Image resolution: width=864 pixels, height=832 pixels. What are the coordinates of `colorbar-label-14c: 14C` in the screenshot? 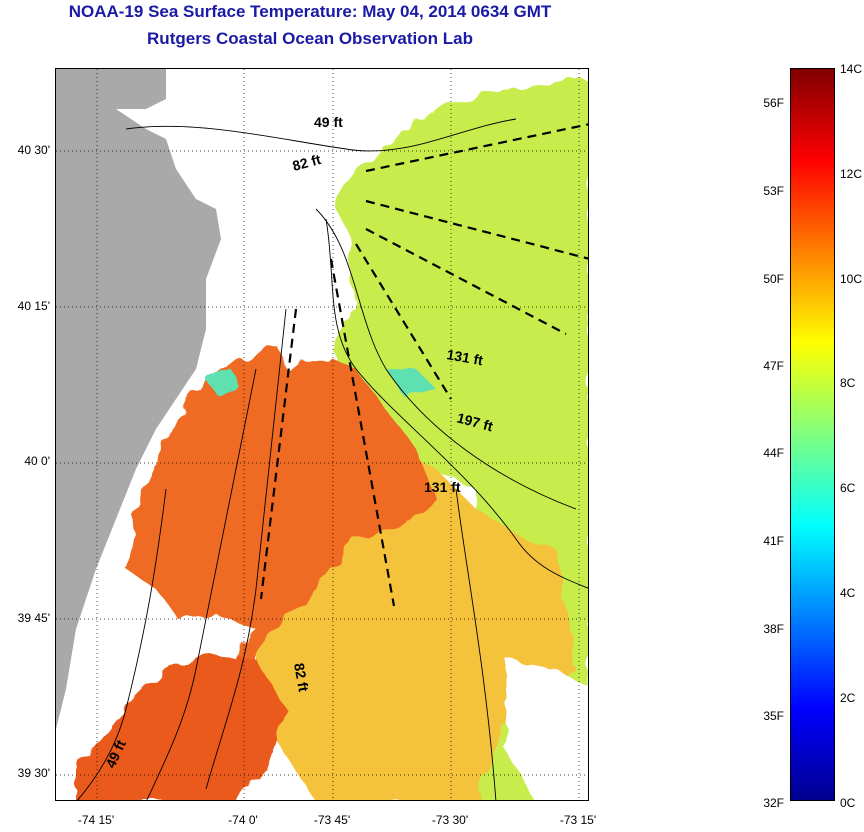 It's located at (851, 69).